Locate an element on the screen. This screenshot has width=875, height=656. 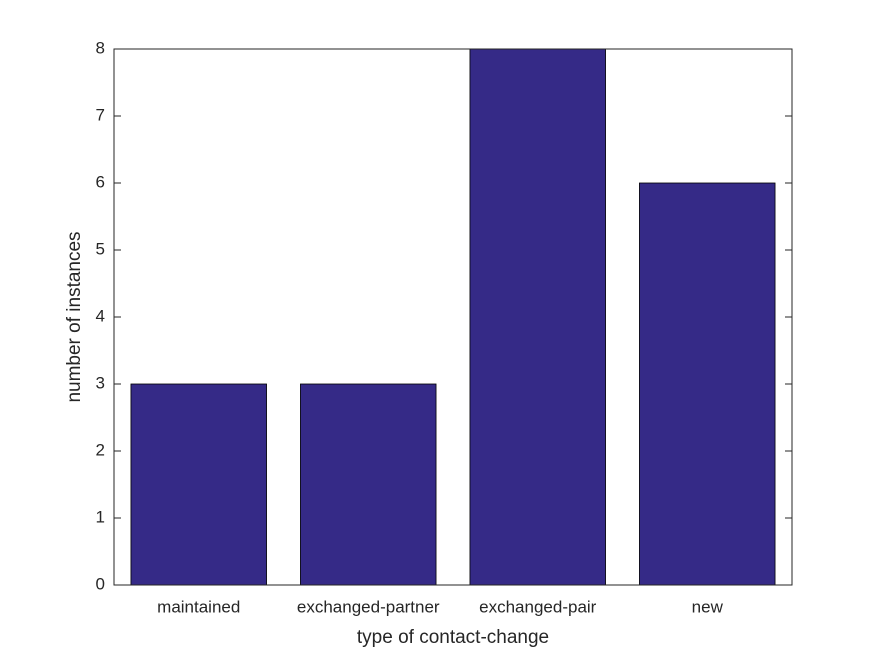
y-tick-label: 6 is located at coordinates (100, 181).